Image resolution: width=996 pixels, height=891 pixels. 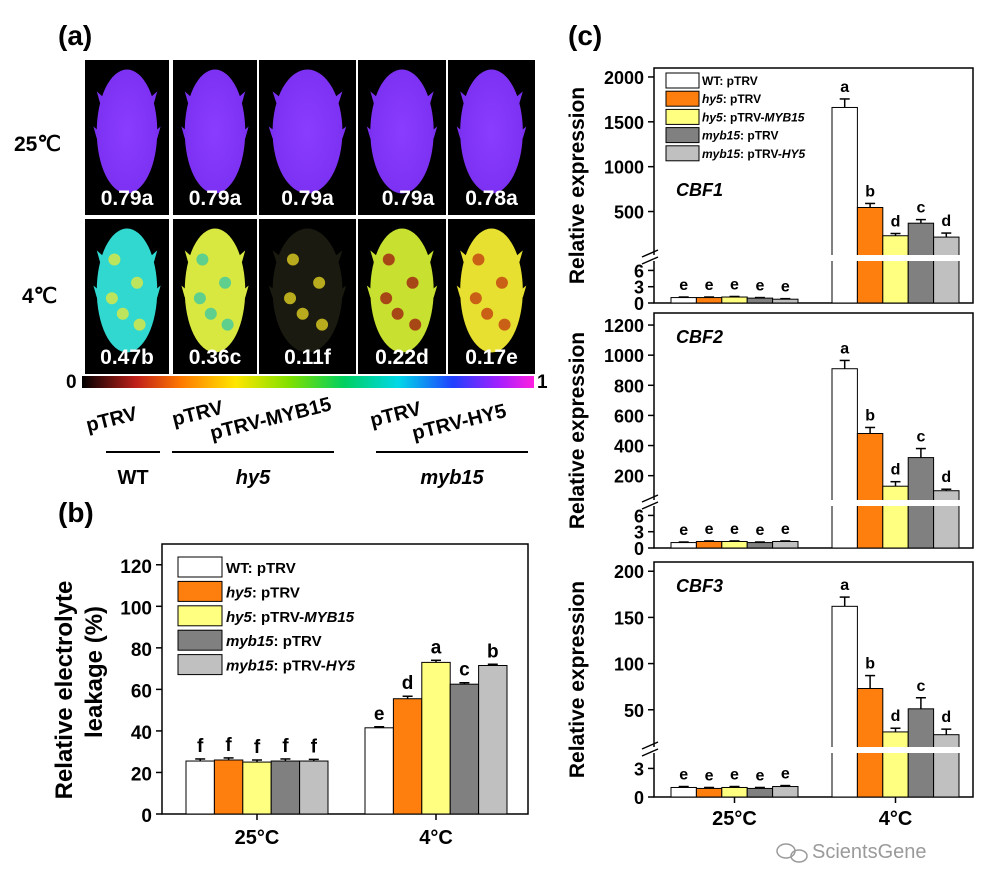 I want to click on y-tick-label: 40, so click(x=141, y=733).